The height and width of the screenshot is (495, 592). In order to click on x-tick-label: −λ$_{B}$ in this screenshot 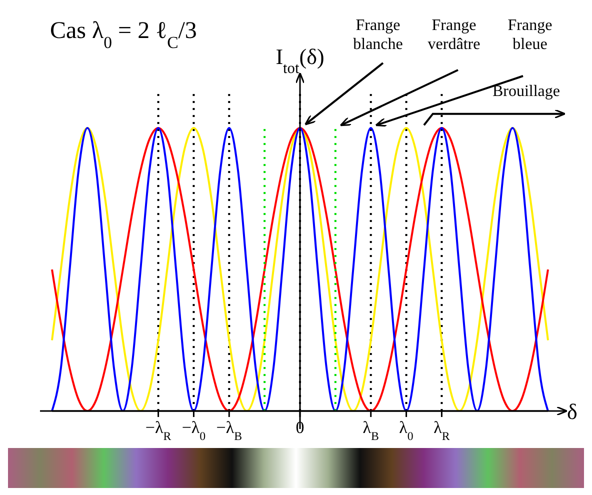, I will do `click(229, 430)`.